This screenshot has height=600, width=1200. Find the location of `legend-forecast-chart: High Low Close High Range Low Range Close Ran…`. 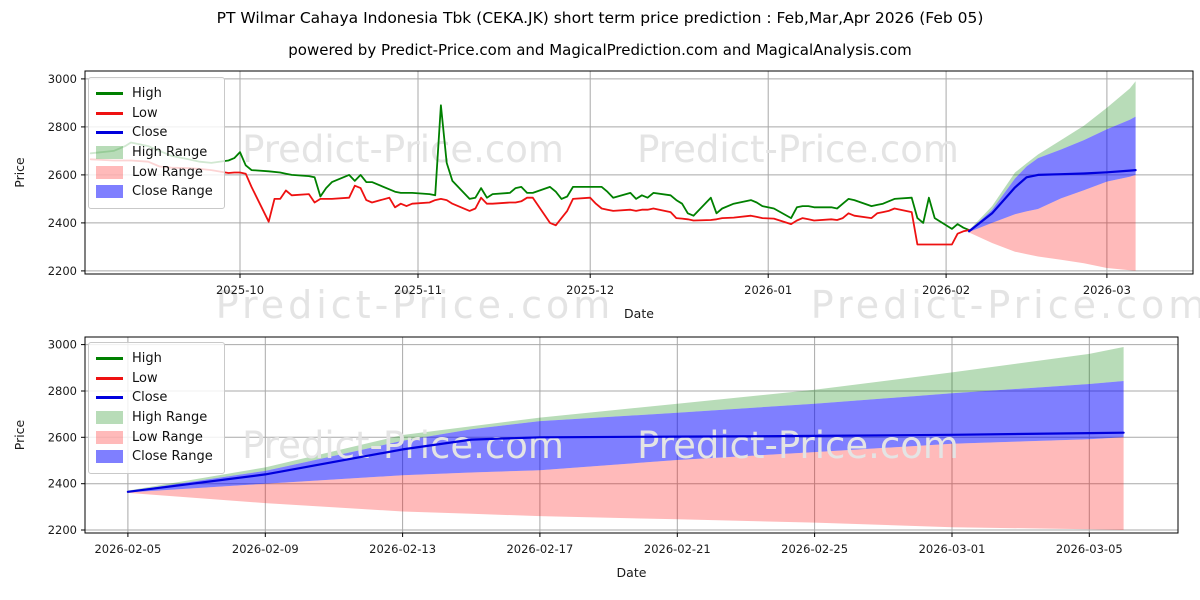

legend-forecast-chart: High Low Close High Range Low Range Close Ran… is located at coordinates (156, 408).